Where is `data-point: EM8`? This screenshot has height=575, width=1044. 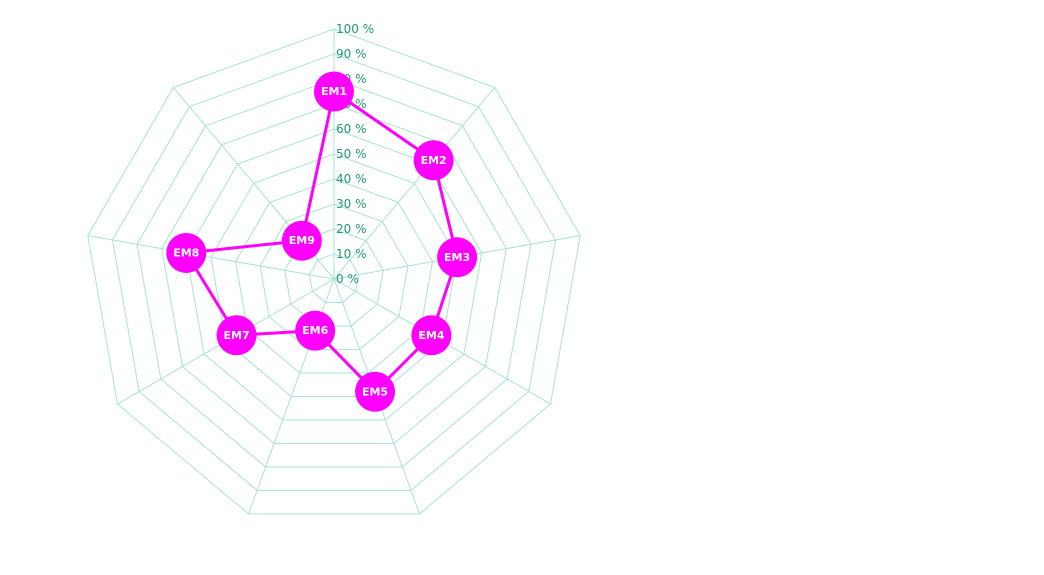 data-point: EM8 is located at coordinates (186, 252).